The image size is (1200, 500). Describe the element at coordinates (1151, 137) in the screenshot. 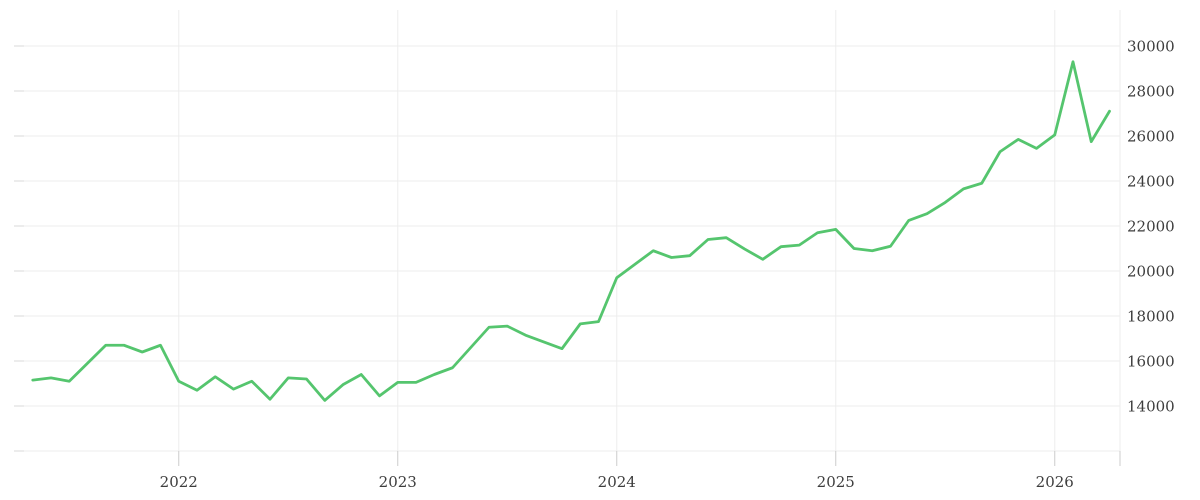

I see `y-axis-label: 26000` at that location.